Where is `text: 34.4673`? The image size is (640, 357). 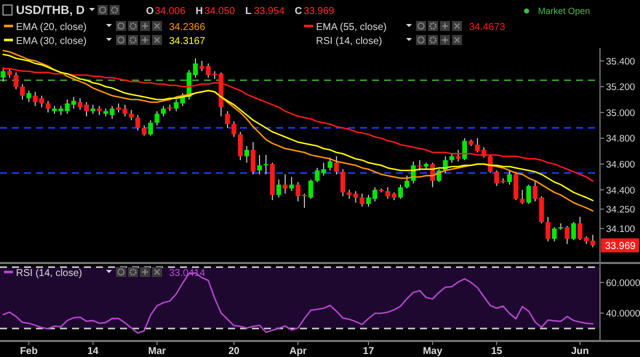 text: 34.4673 is located at coordinates (487, 27).